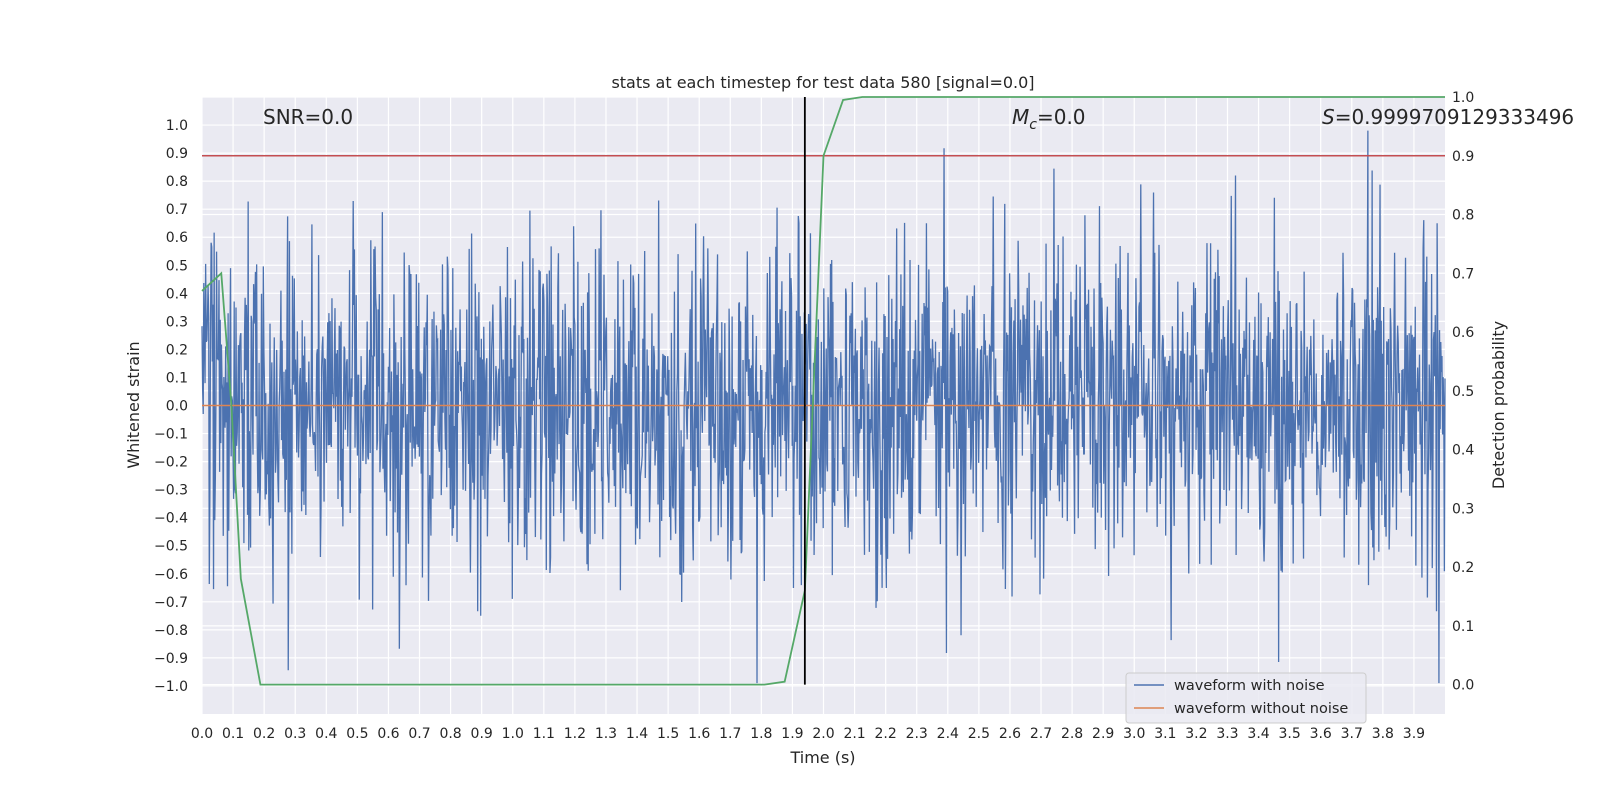 This screenshot has height=800, width=1600. What do you see at coordinates (171, 519) in the screenshot?
I see `y-tick-label: −0.4` at bounding box center [171, 519].